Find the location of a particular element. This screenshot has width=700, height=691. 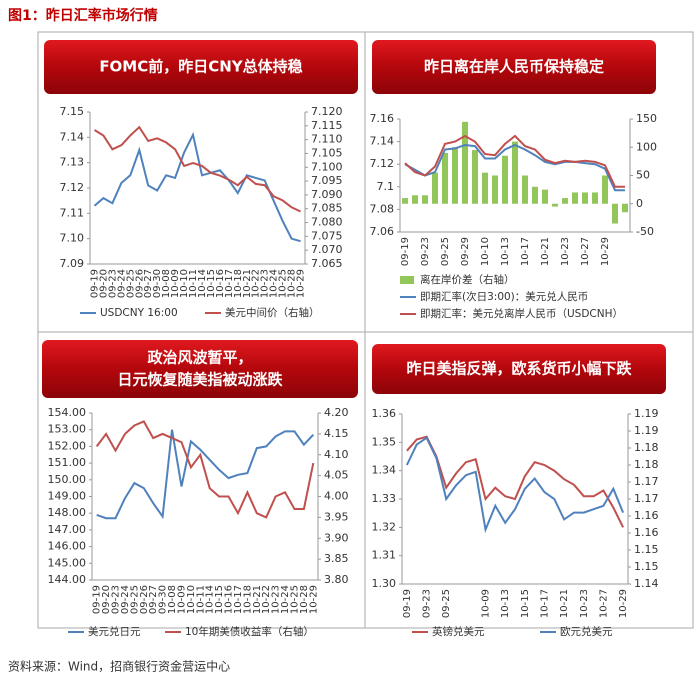

tick-label: 7.1 is located at coordinates (386, 186).